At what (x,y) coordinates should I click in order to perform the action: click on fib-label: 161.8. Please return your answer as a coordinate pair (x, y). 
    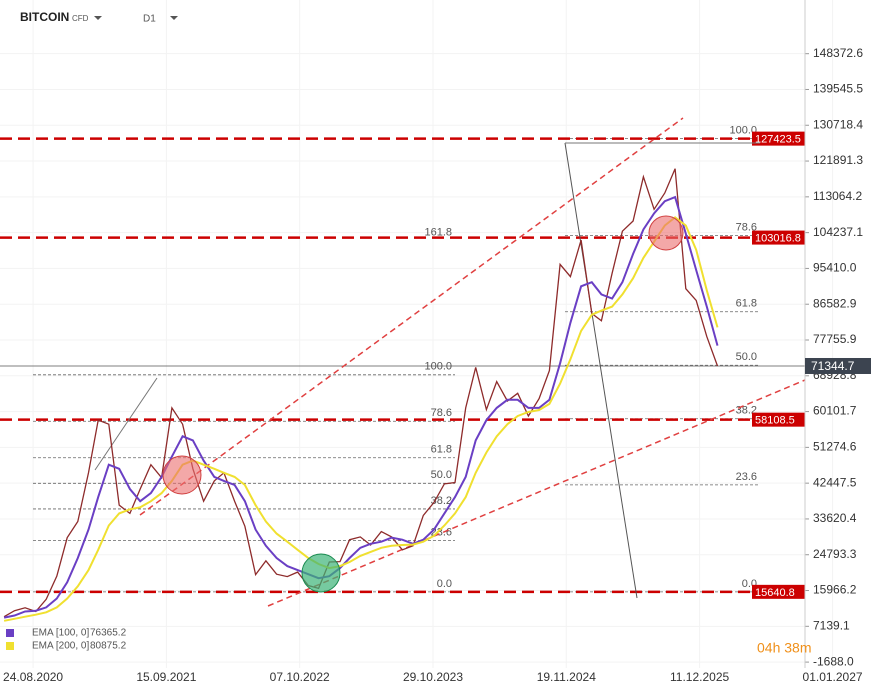
    Looking at the image, I should click on (438, 233).